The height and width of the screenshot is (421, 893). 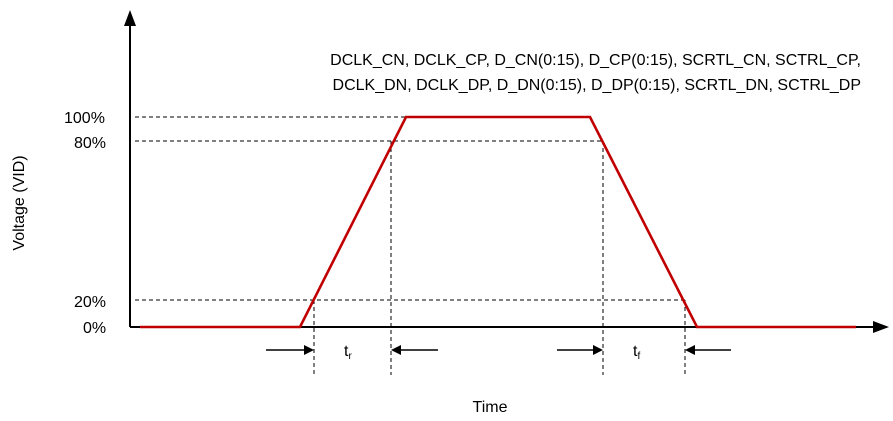 I want to click on level-0-label: 0%, so click(x=94, y=328).